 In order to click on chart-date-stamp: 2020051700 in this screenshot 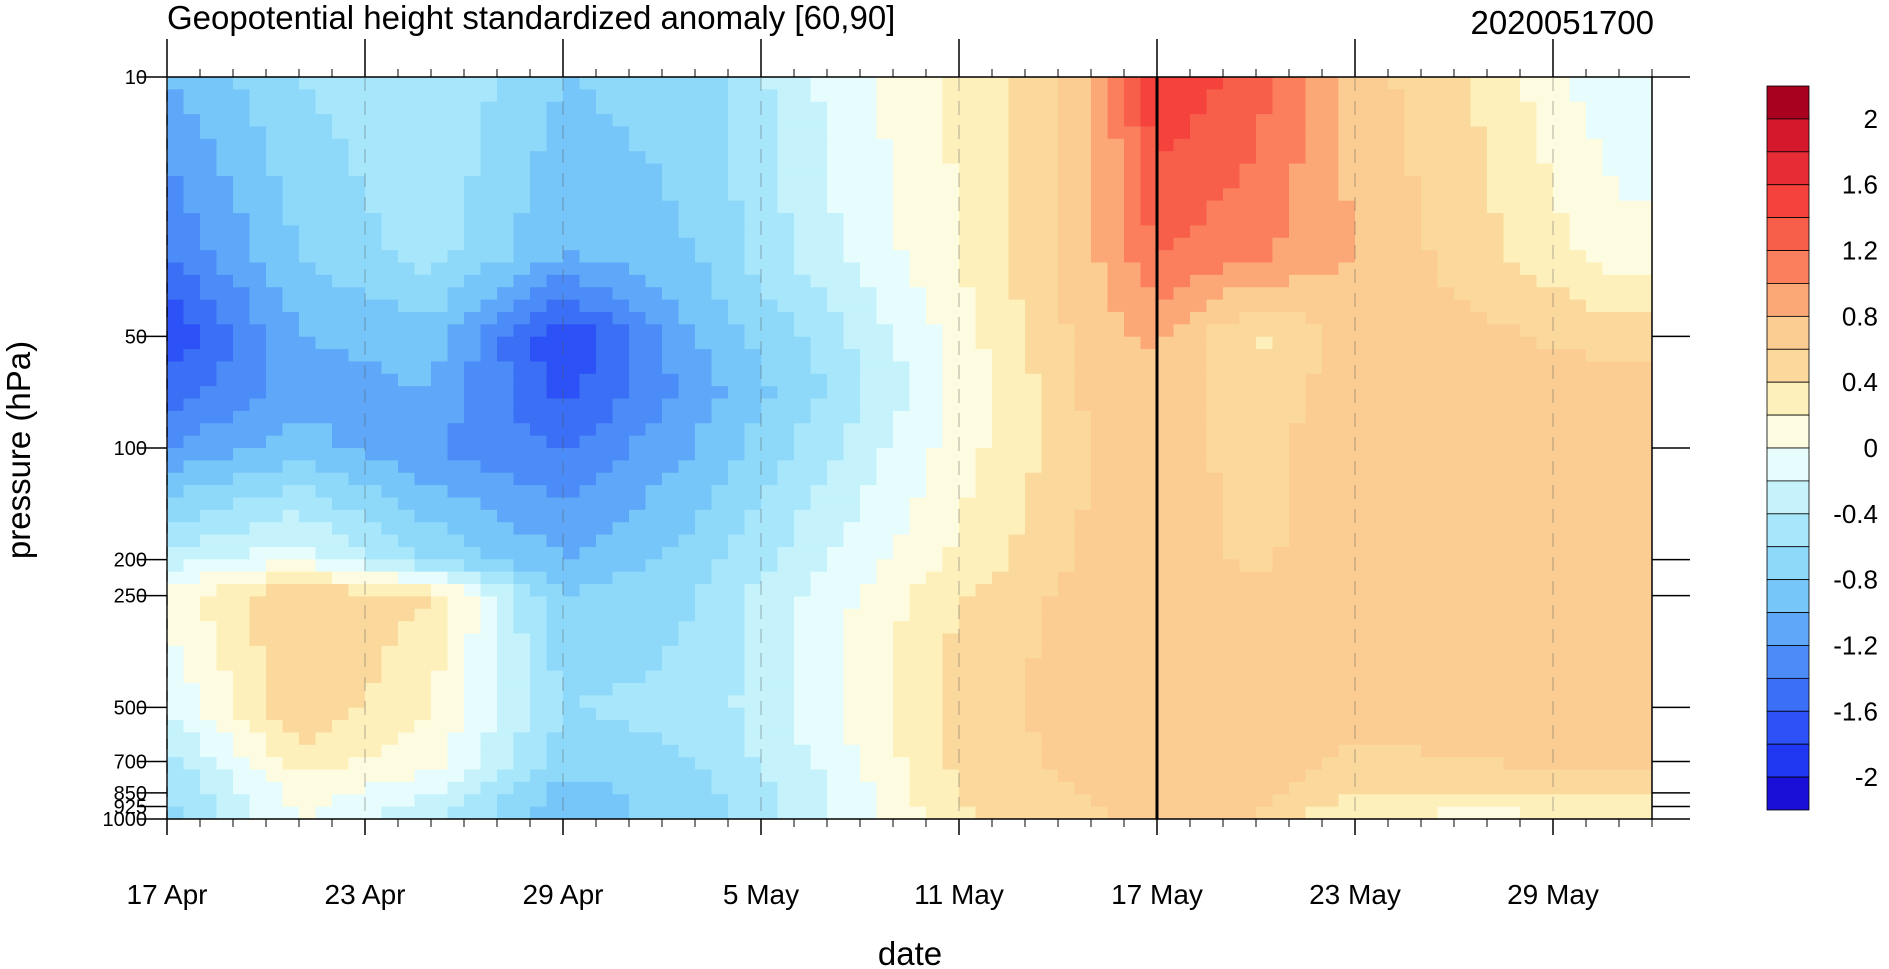, I will do `click(1562, 22)`.